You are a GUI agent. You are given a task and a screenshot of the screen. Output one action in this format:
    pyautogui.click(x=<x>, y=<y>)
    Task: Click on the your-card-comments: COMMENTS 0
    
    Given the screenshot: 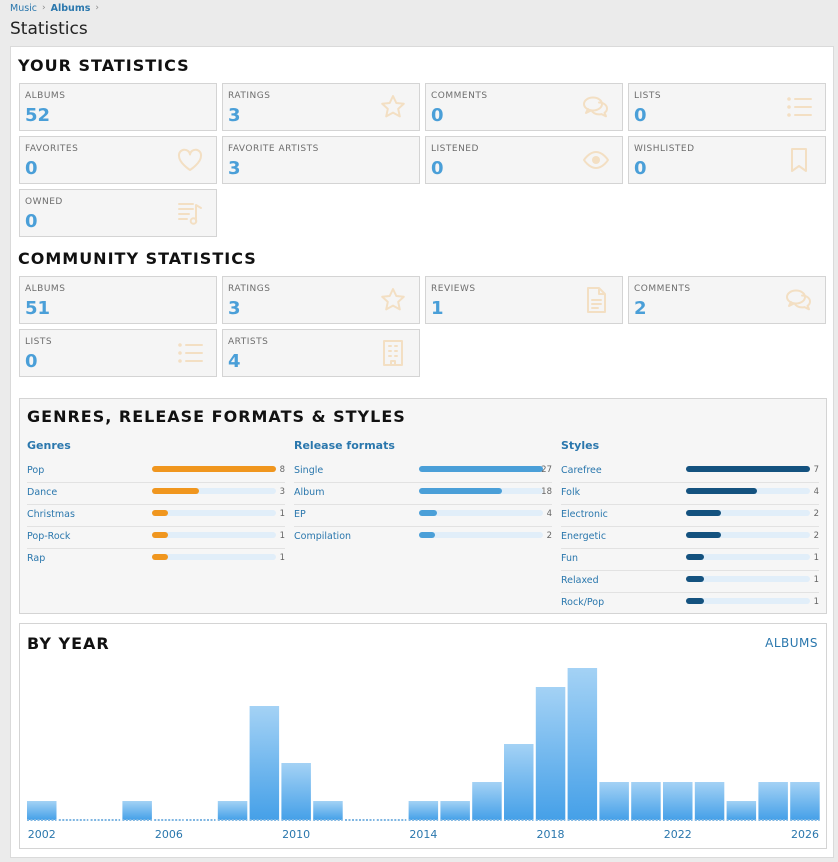 What is the action you would take?
    pyautogui.click(x=524, y=107)
    